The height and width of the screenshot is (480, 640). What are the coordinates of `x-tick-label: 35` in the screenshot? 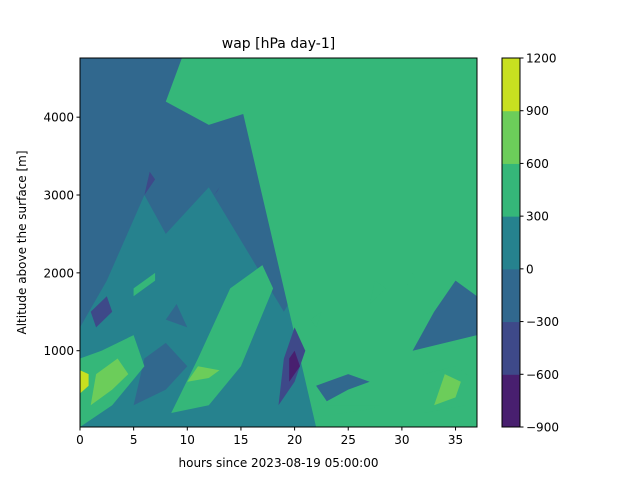 It's located at (455, 440).